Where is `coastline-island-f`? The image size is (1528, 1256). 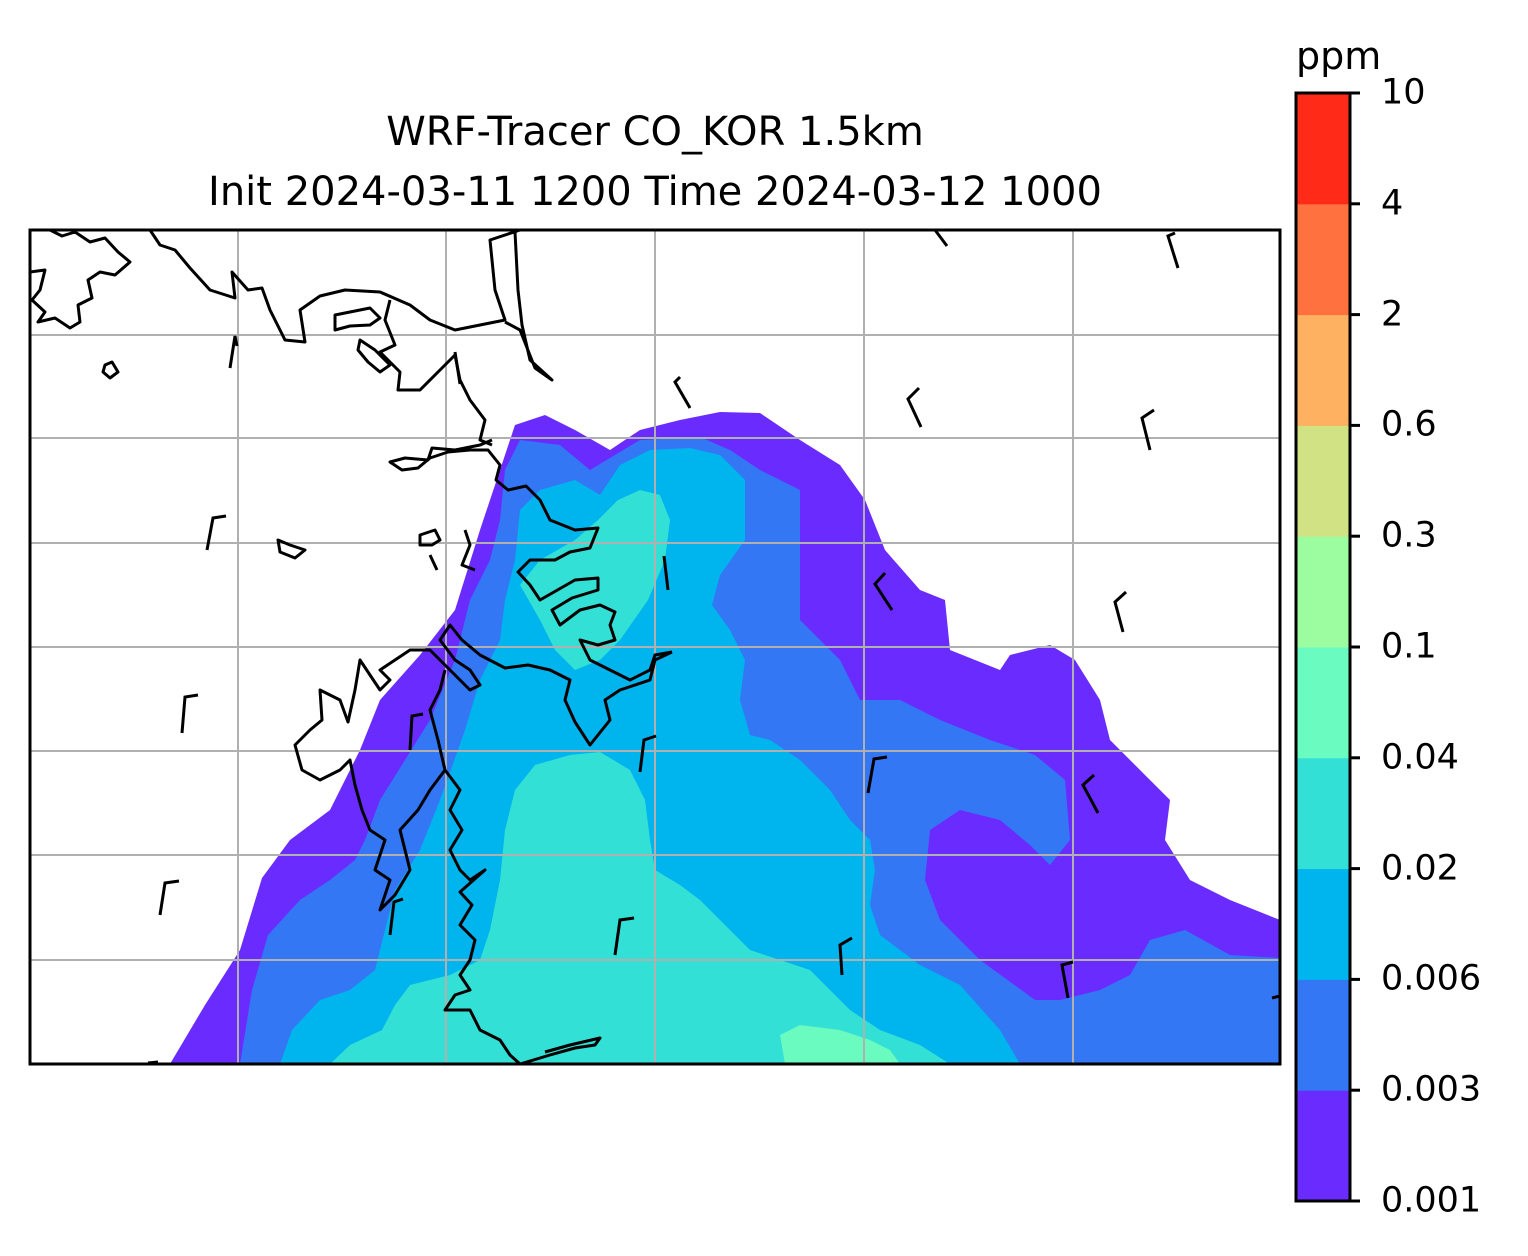
coastline-island-f is located at coordinates (468, 550).